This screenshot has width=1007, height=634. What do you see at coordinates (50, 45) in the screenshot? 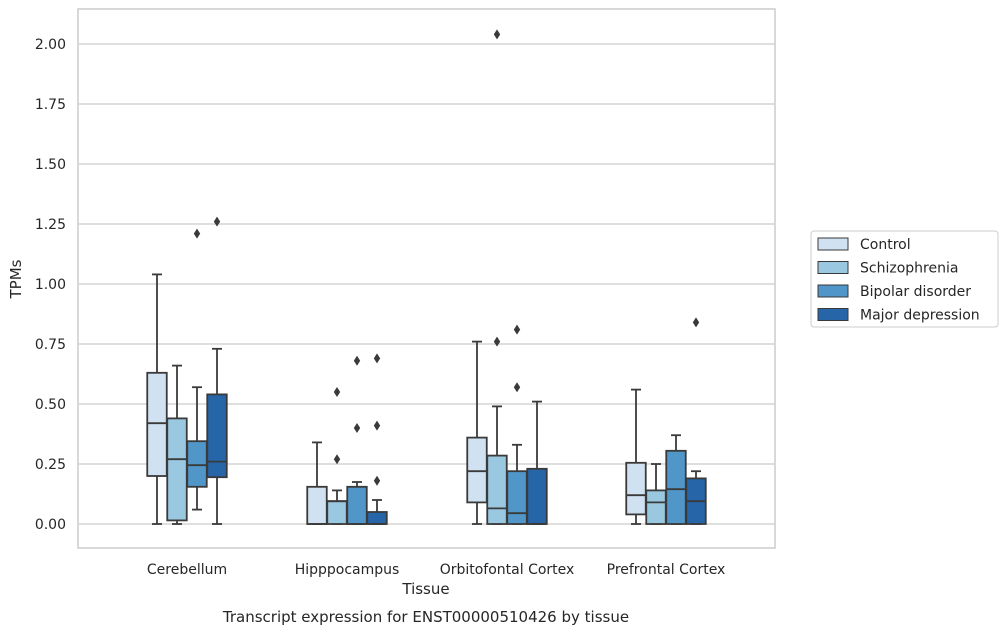
I see `y-tick-label: 2.00` at bounding box center [50, 45].